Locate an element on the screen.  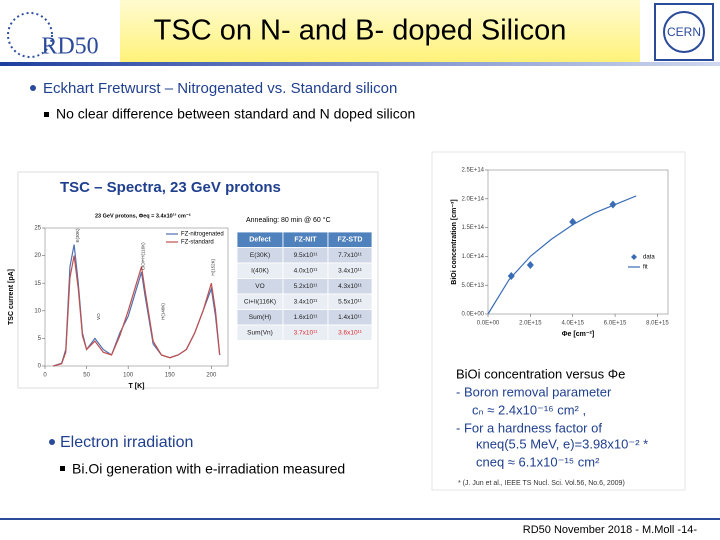
x-axis-label: Φe [cm⁻²] is located at coordinates (578, 334).